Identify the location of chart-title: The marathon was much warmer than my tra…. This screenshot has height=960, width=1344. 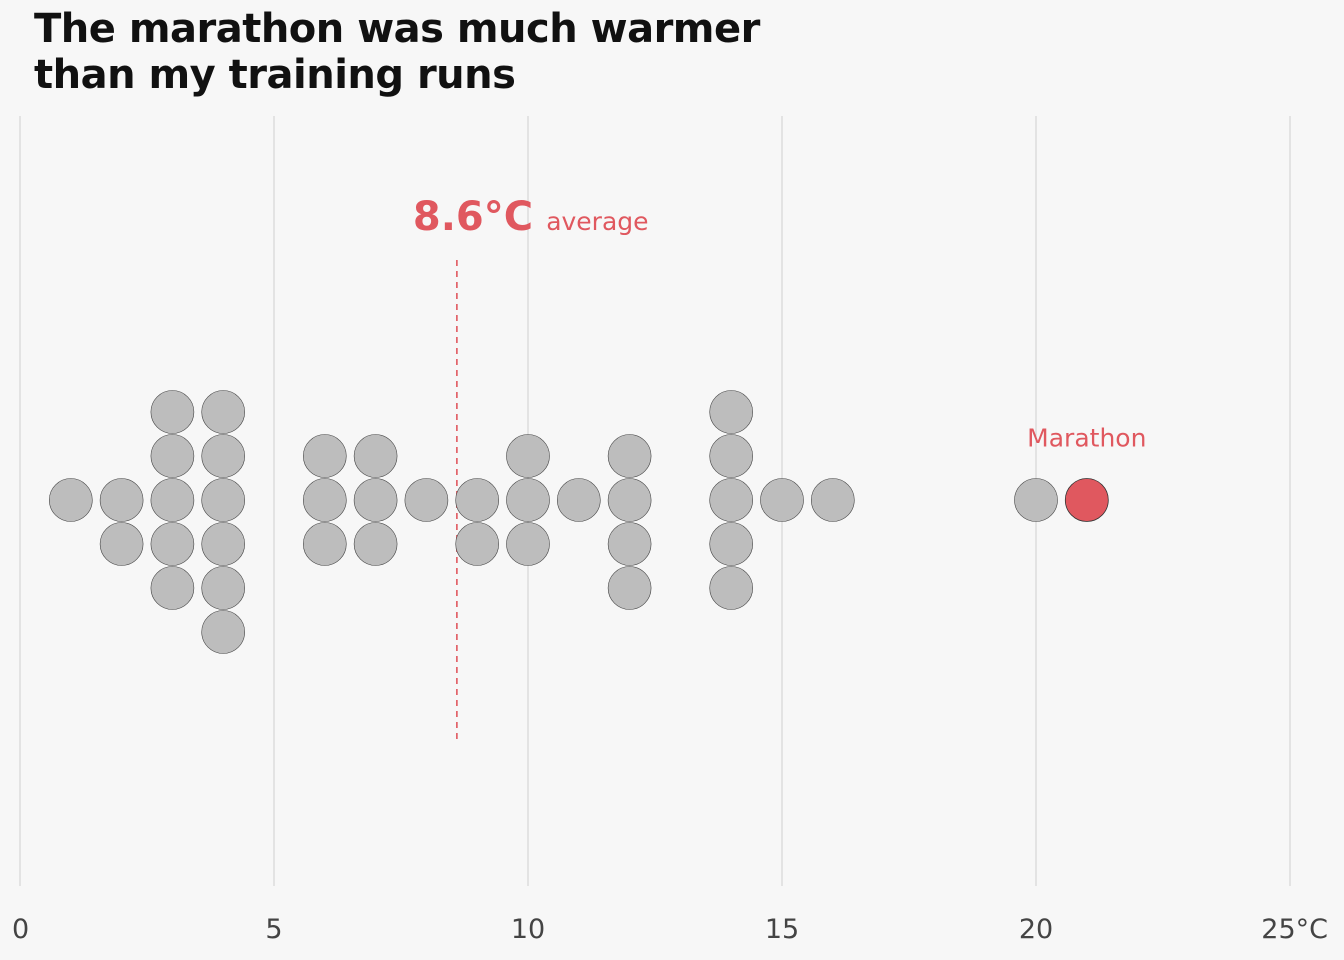
(484, 52).